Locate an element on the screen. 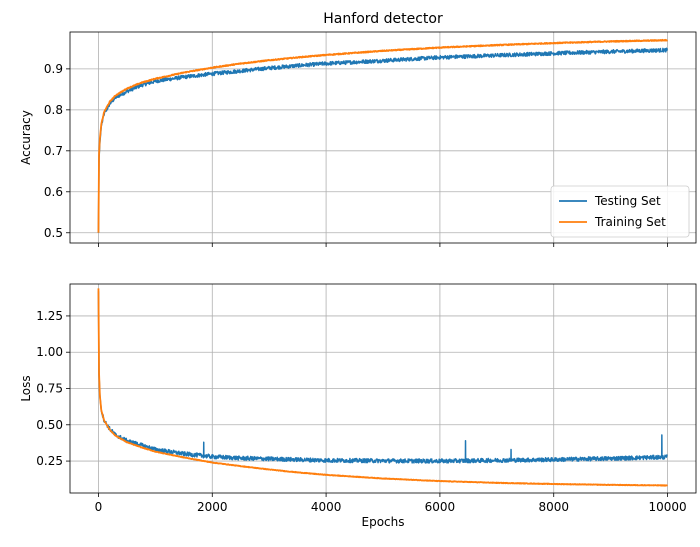 This screenshot has width=700, height=547. legend-label-testing: Testing Set is located at coordinates (627, 201).